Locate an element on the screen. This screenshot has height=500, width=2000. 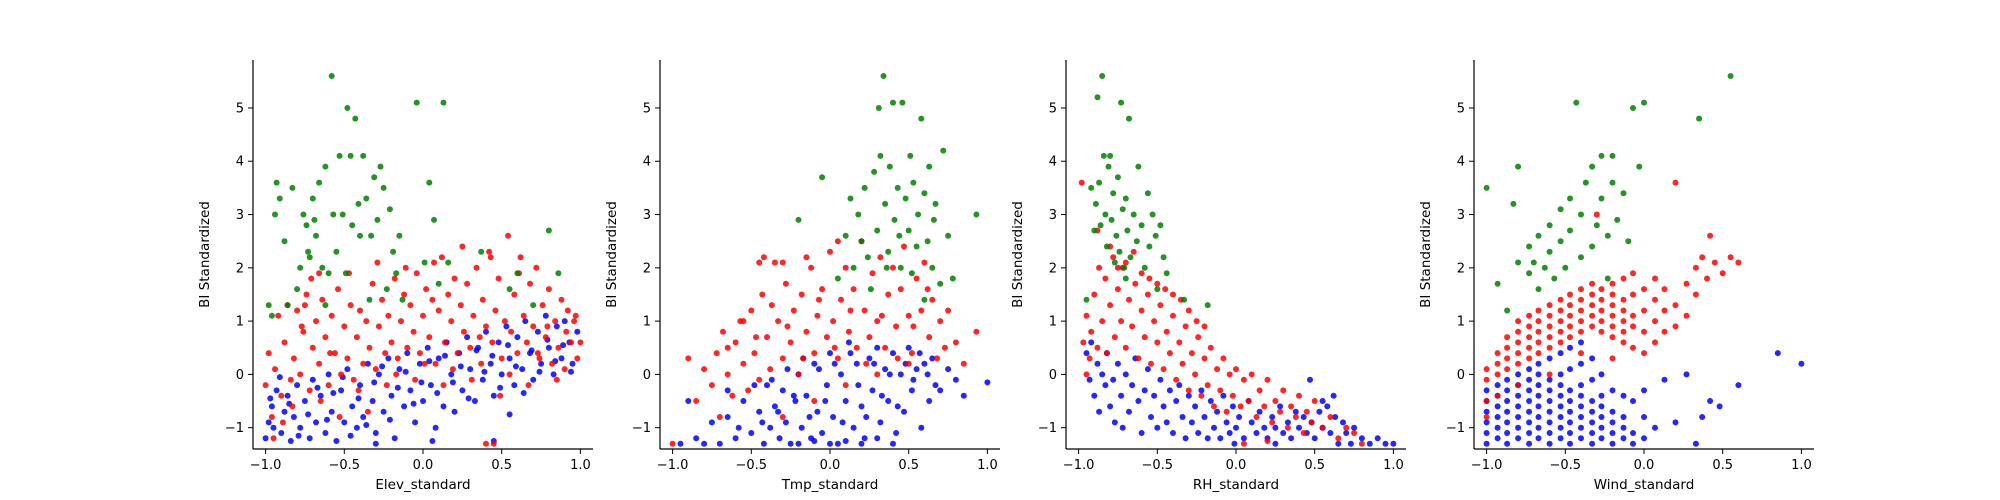
y-axis-label: BI Standardized is located at coordinates (205, 254).